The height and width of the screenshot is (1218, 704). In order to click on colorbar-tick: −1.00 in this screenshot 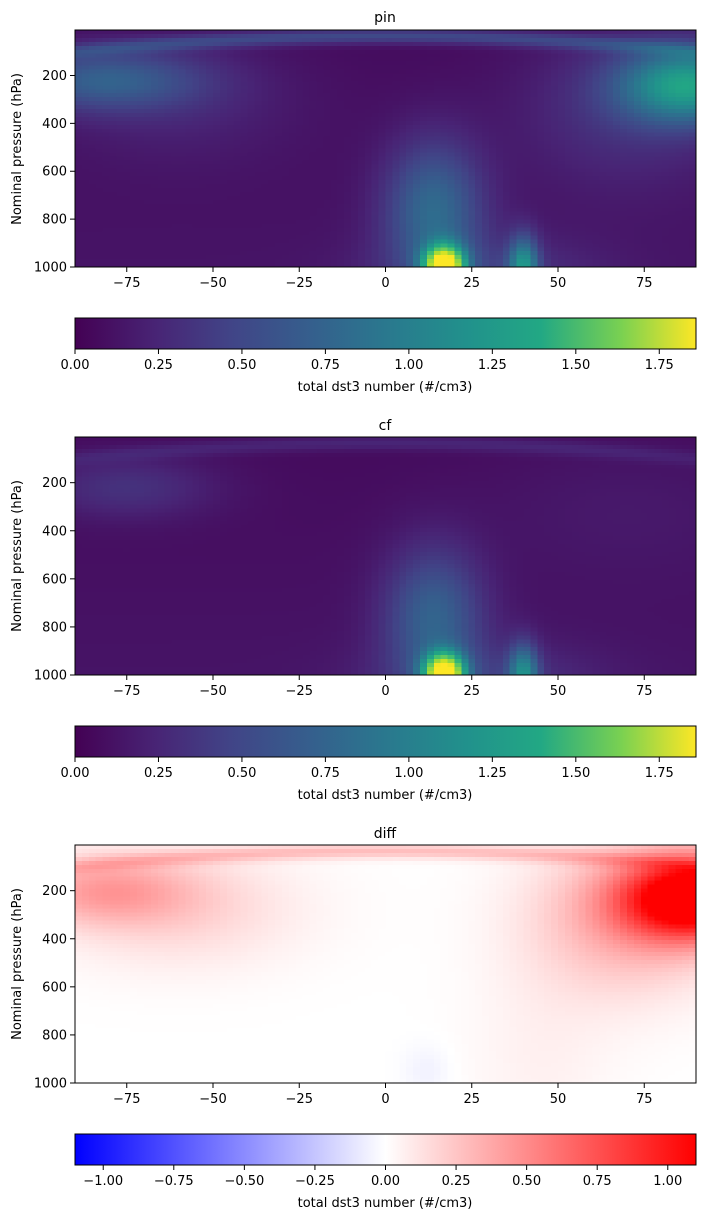, I will do `click(103, 1177)`.